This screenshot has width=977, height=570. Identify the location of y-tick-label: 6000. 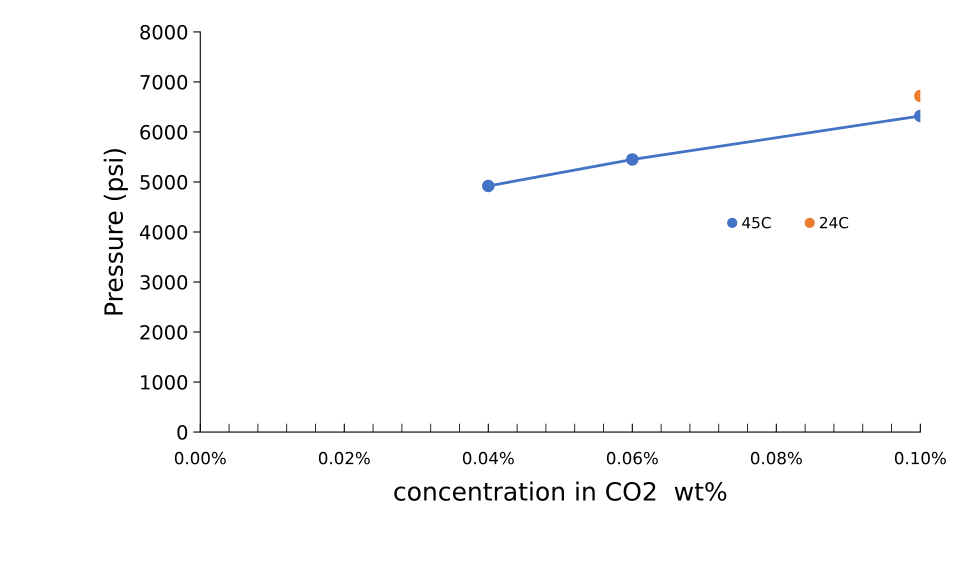
(164, 132).